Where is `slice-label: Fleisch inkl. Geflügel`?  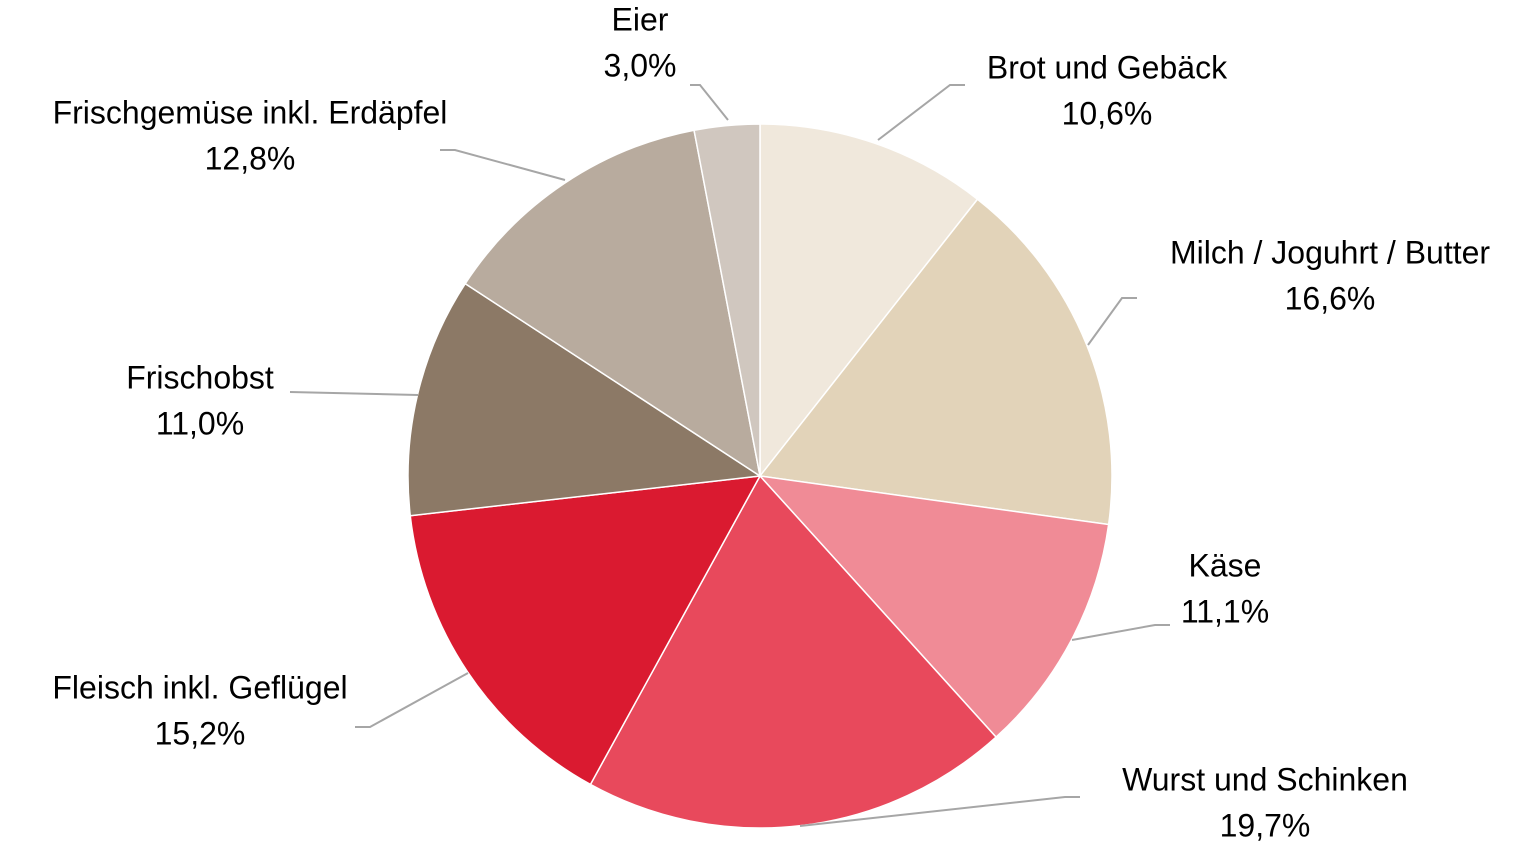 slice-label: Fleisch inkl. Geflügel is located at coordinates (199, 687).